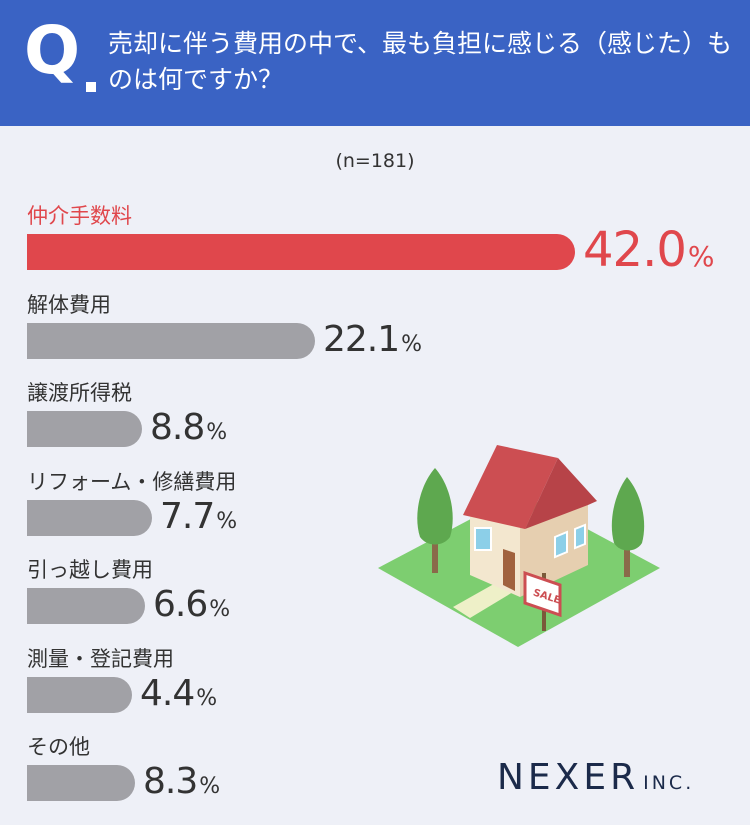 The height and width of the screenshot is (825, 750). I want to click on front-window, so click(483, 539).